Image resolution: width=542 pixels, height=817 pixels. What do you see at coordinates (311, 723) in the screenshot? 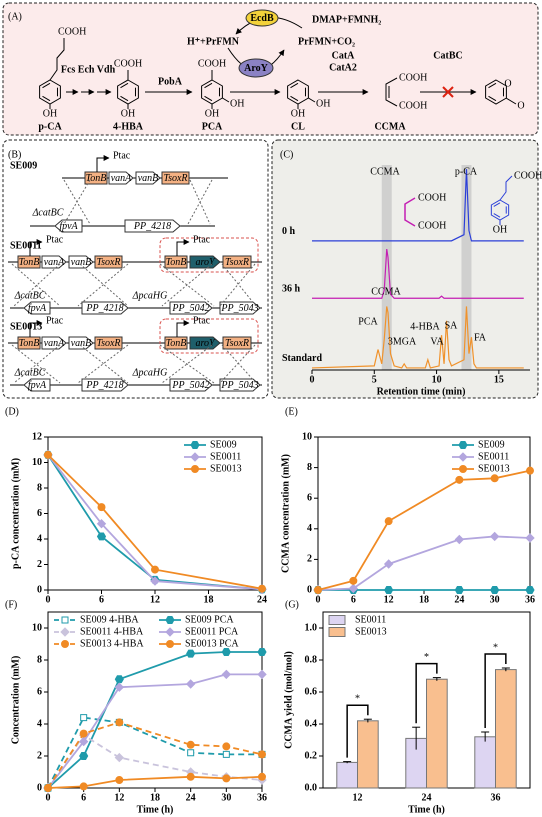
I see `y-tick-label: 0.4` at bounding box center [311, 723].